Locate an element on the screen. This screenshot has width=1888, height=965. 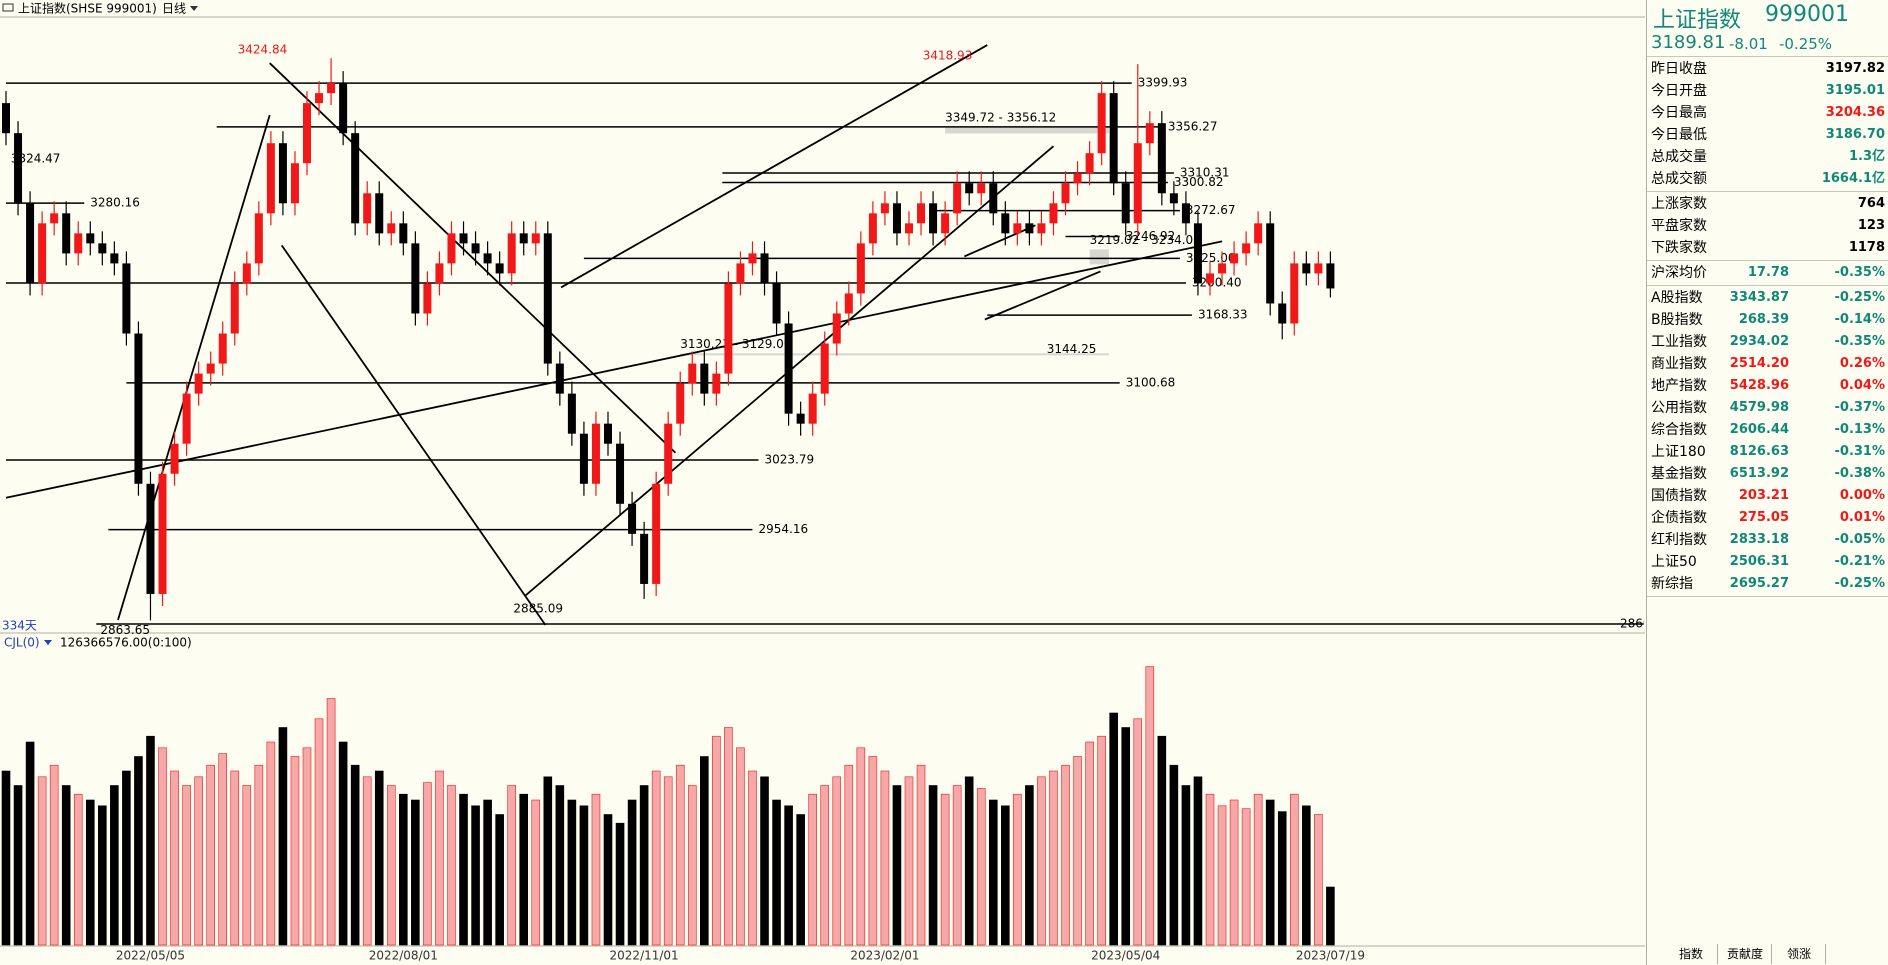
period: 日线 is located at coordinates (174, 9).